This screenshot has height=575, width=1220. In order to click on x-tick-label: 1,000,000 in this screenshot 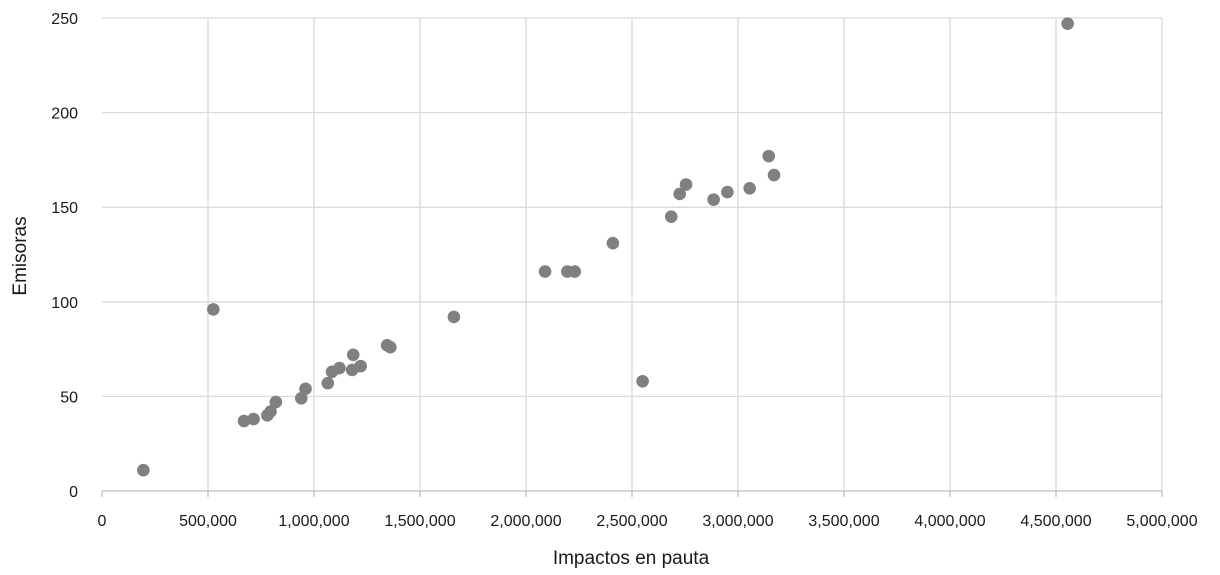, I will do `click(313, 521)`.